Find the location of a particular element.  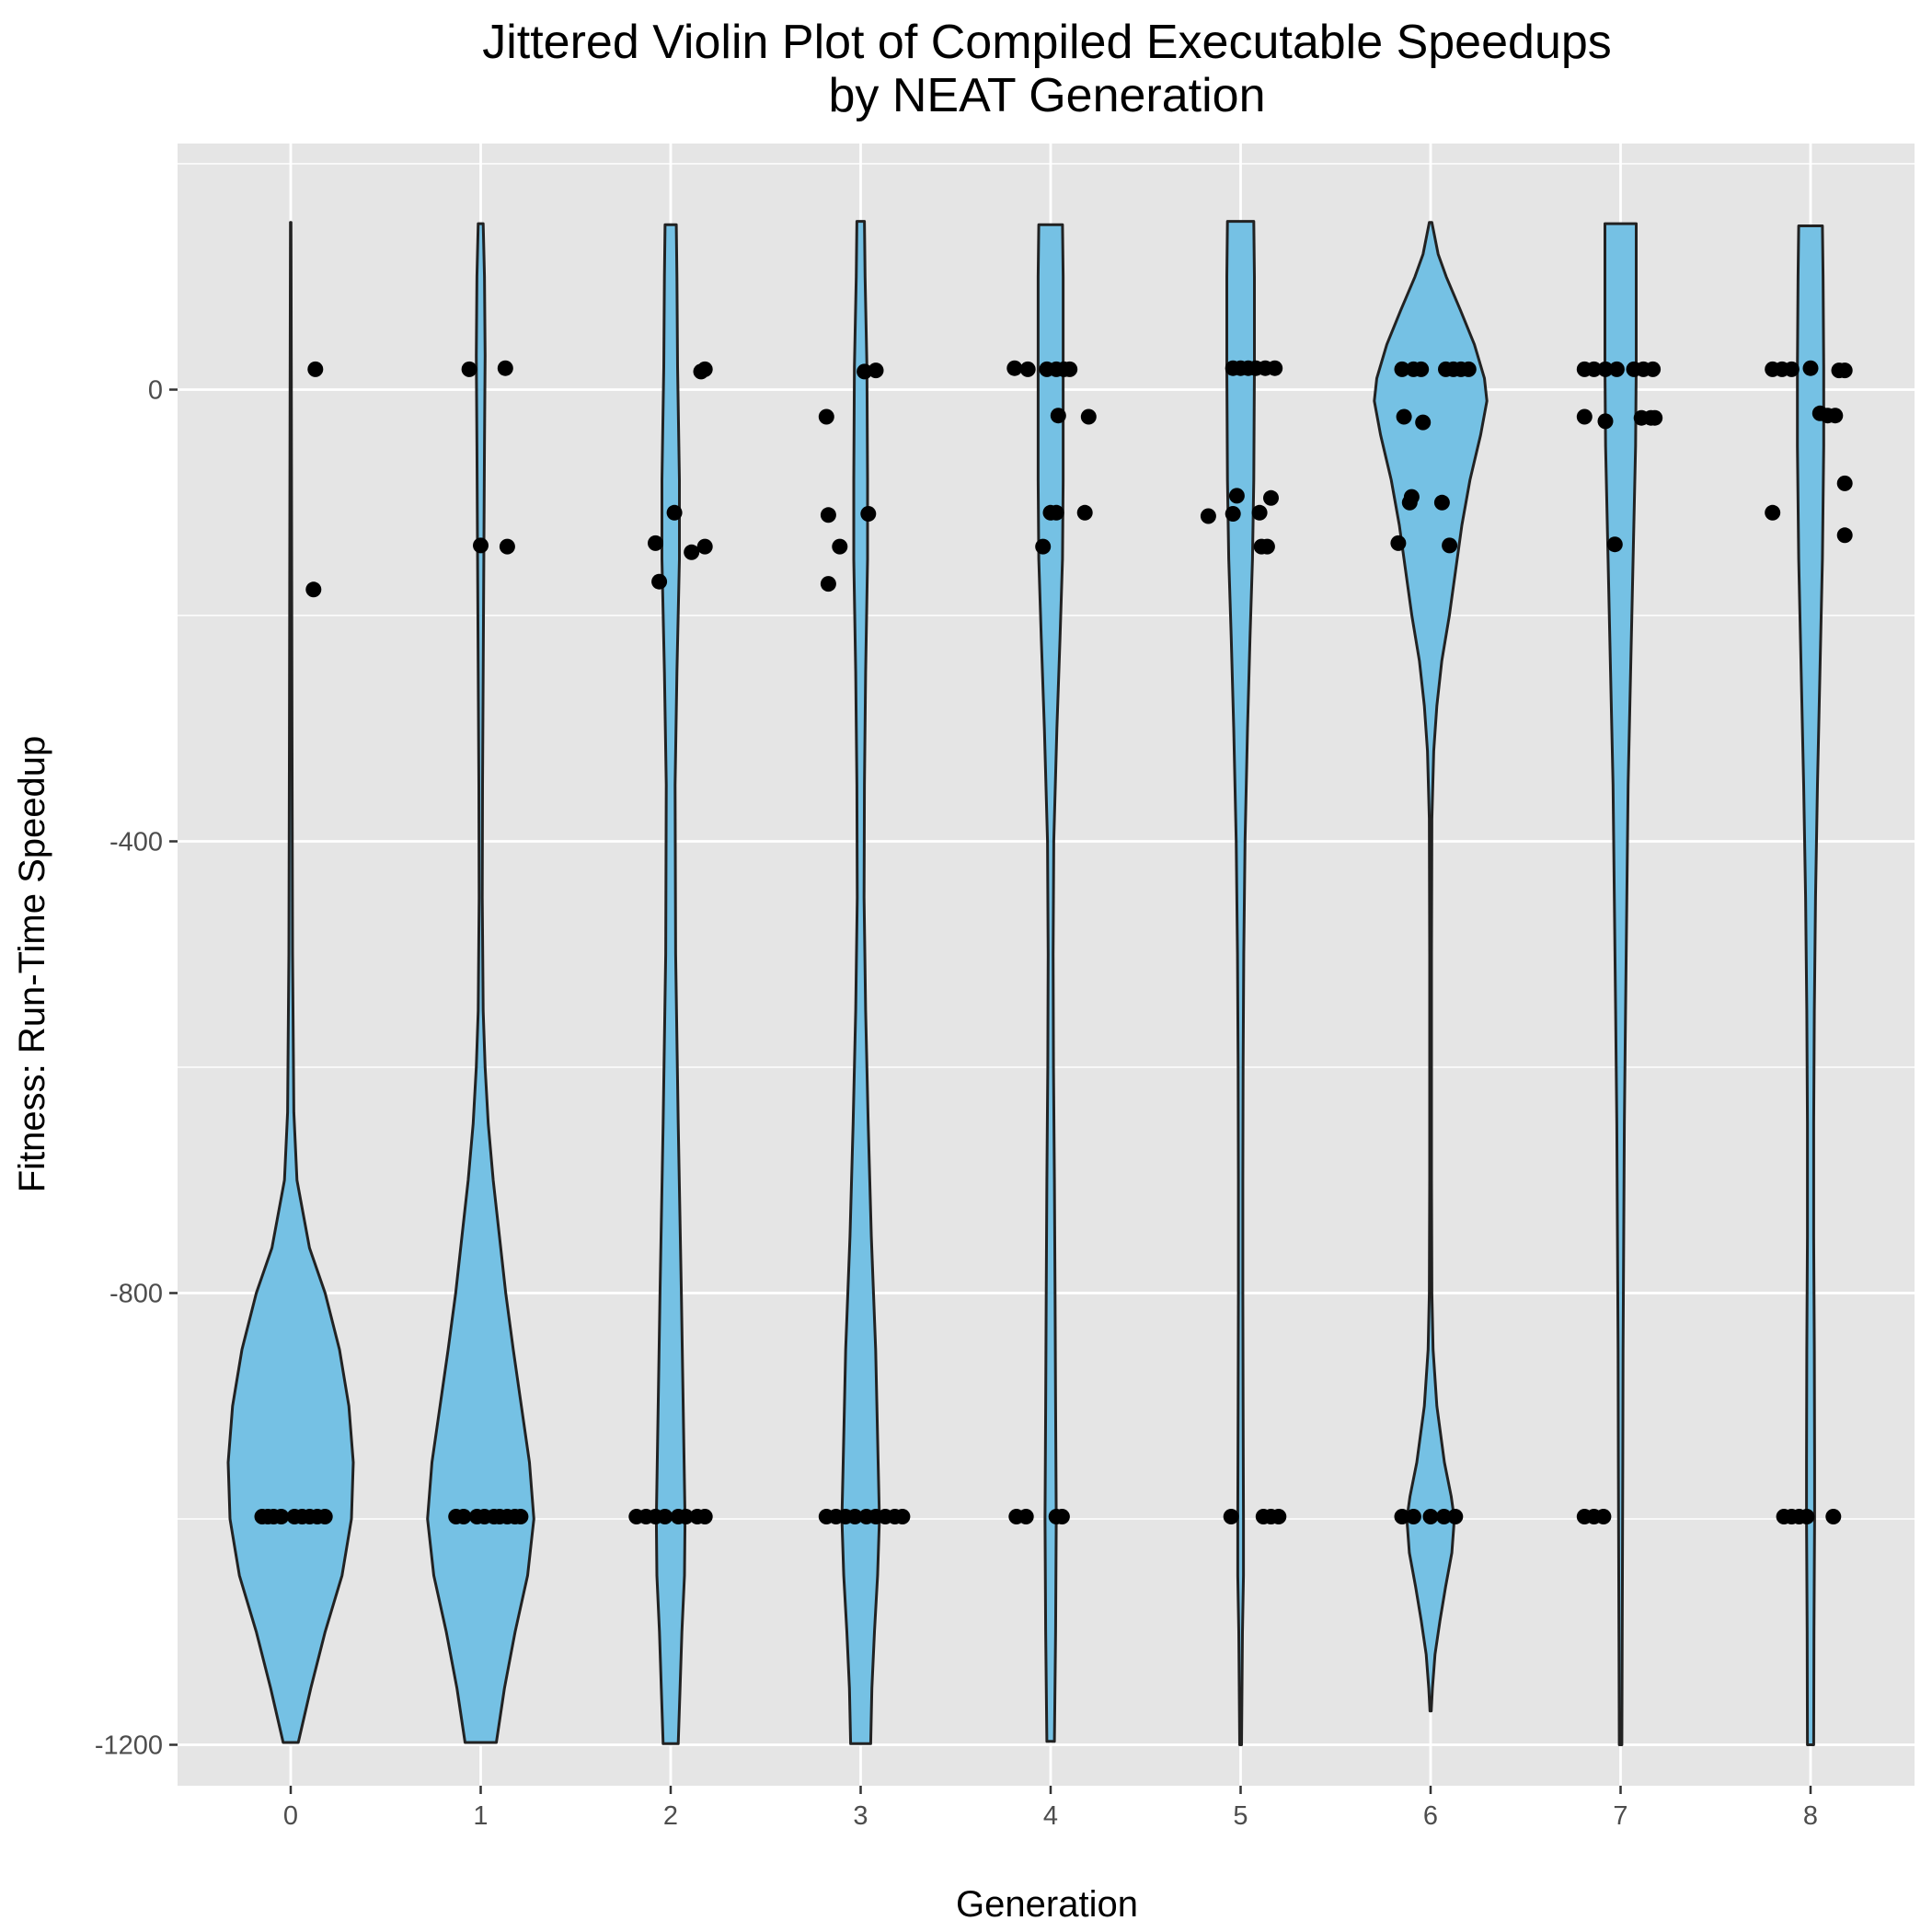

x-tick-label: 1 is located at coordinates (480, 1816).